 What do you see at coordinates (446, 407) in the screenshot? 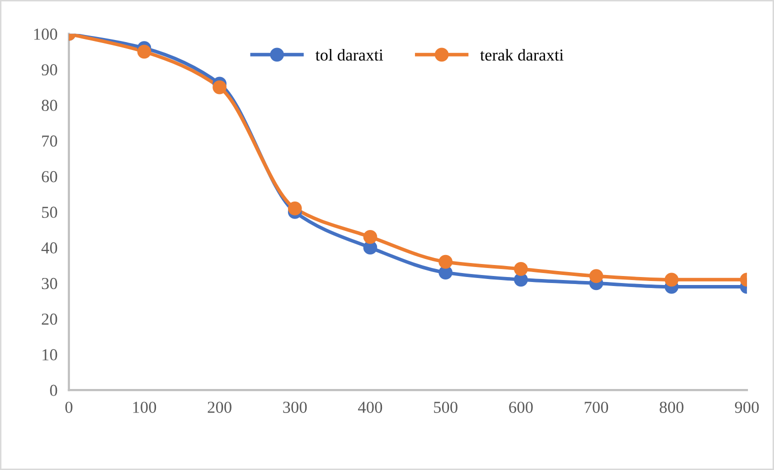
I see `x-tick-label: 500` at bounding box center [446, 407].